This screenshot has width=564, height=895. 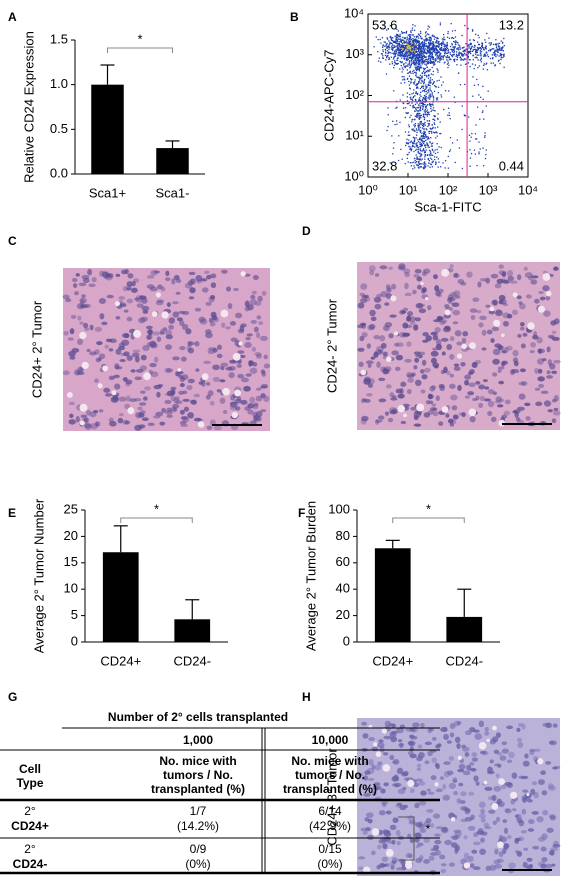 I want to click on table-cell: 0/9, so click(x=198, y=849).